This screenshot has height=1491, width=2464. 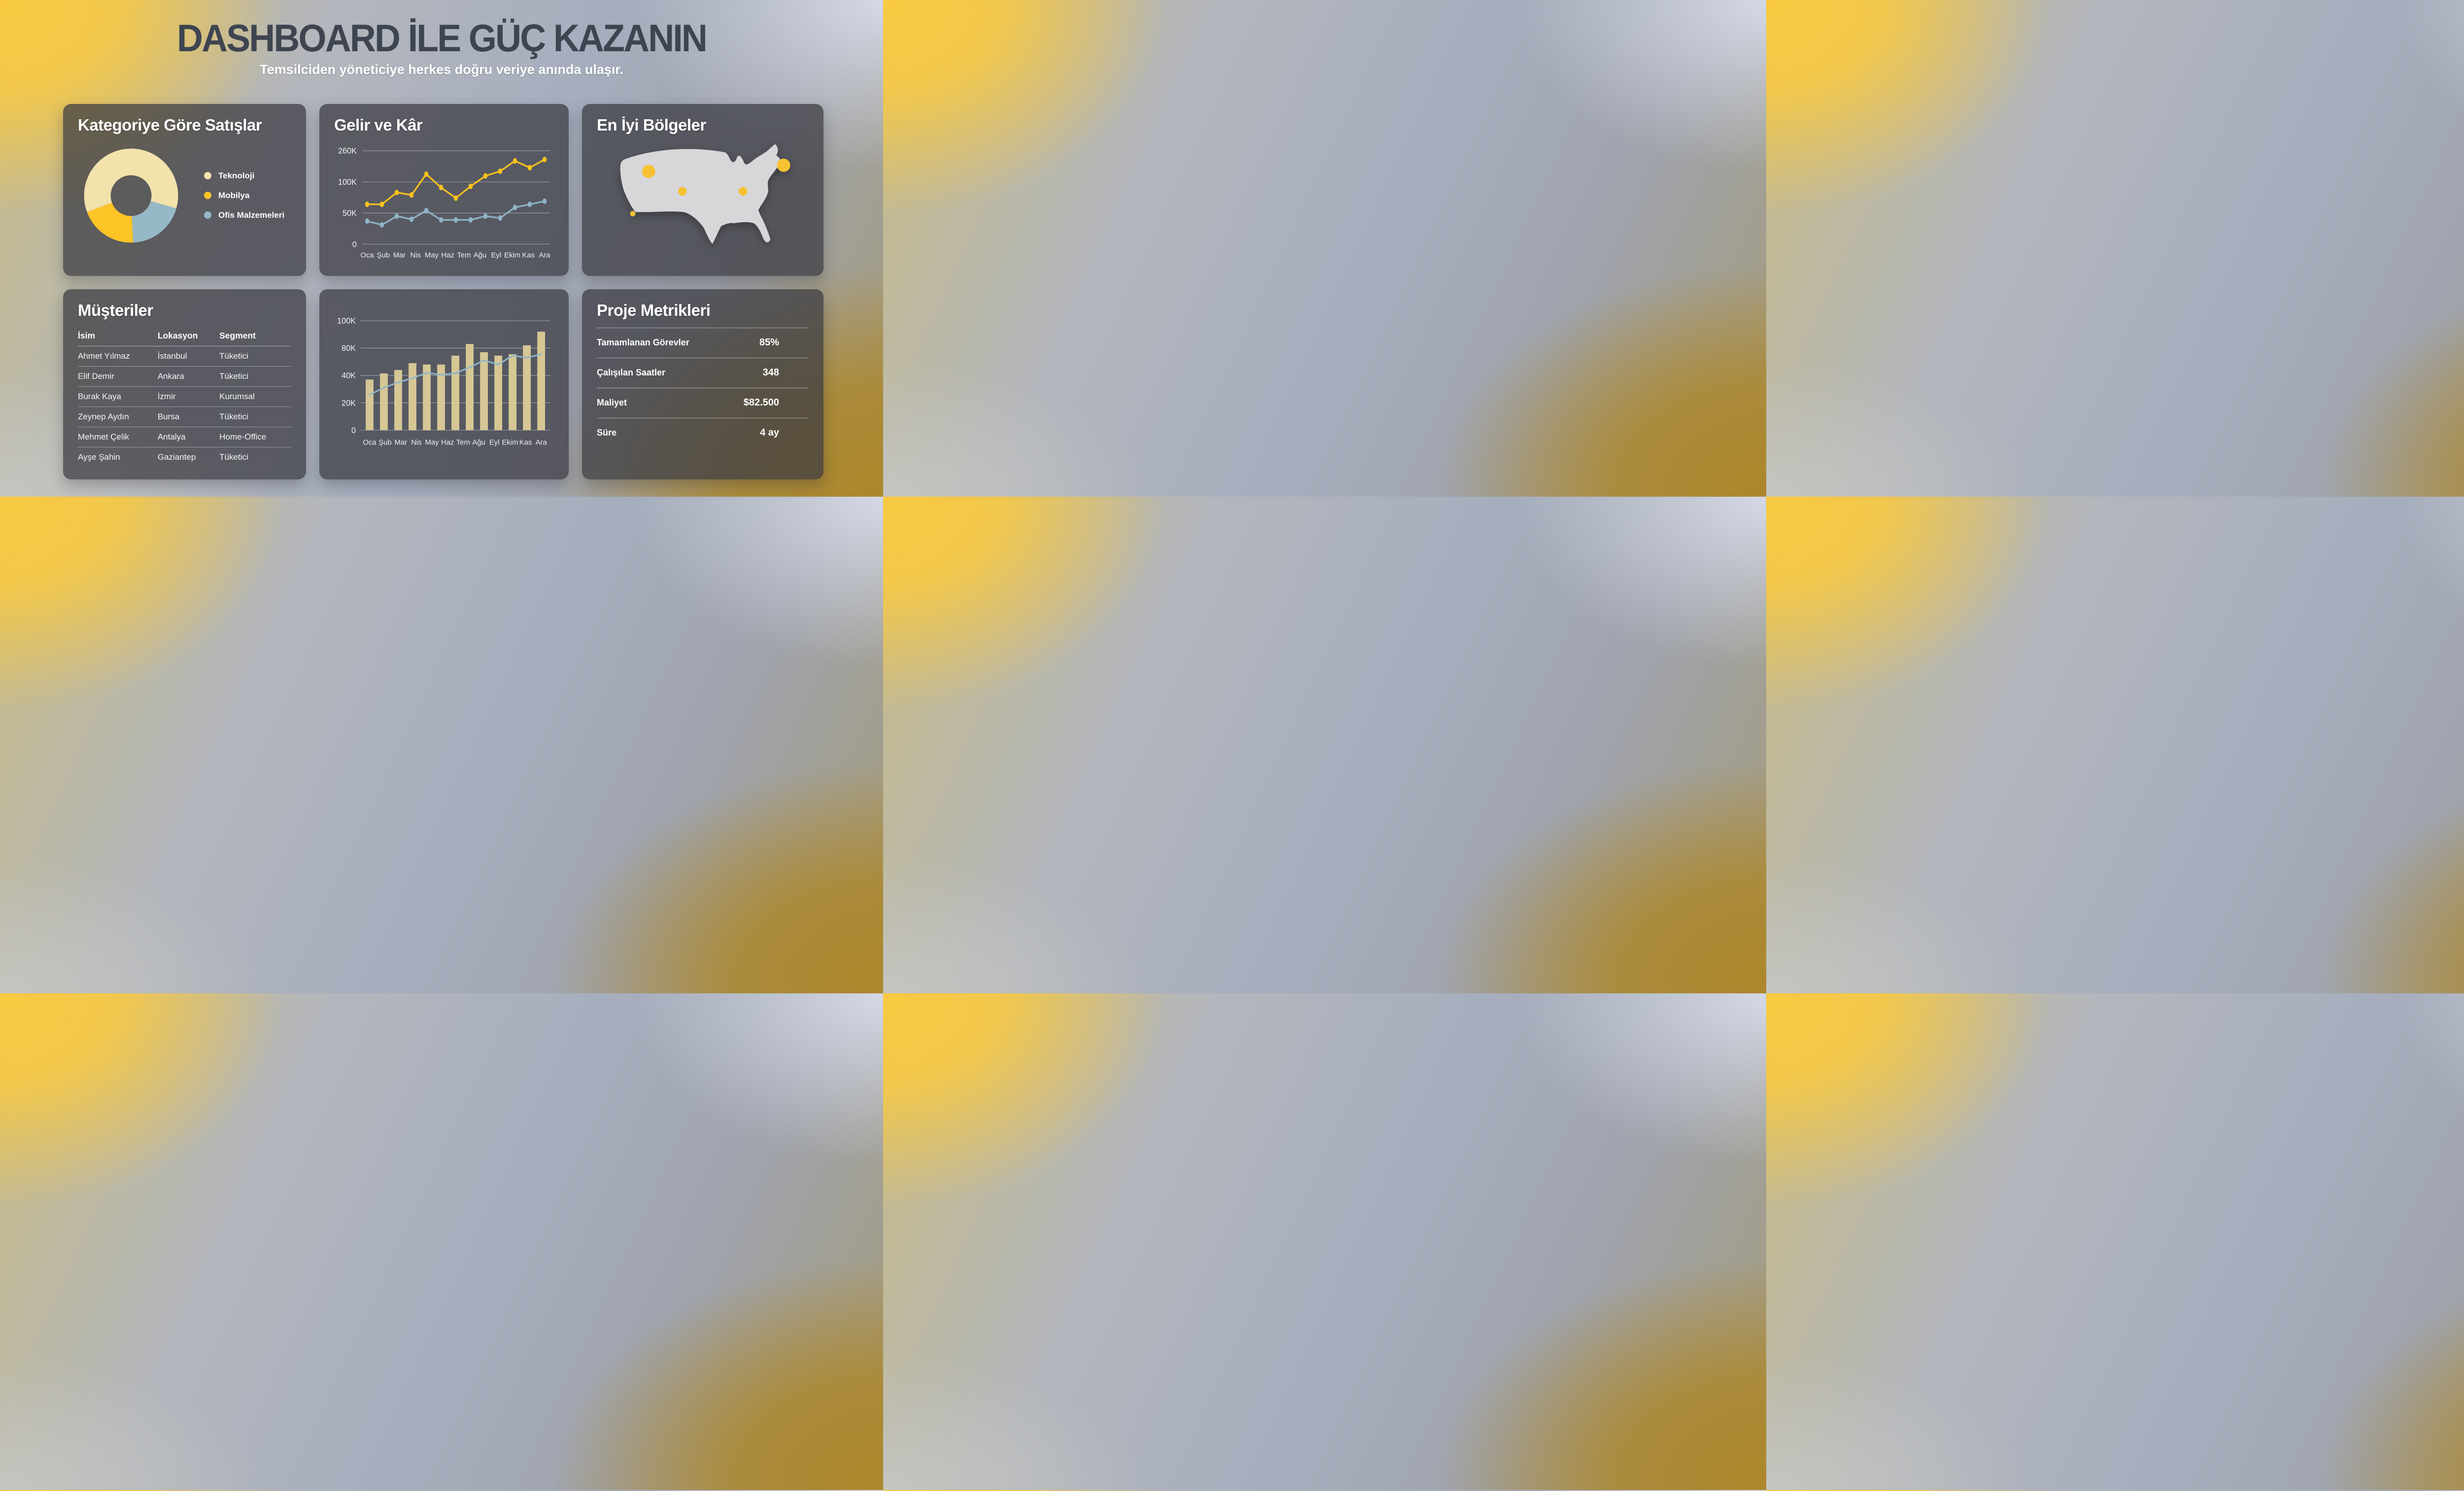 I want to click on region-dot-great-lakes, so click(x=743, y=191).